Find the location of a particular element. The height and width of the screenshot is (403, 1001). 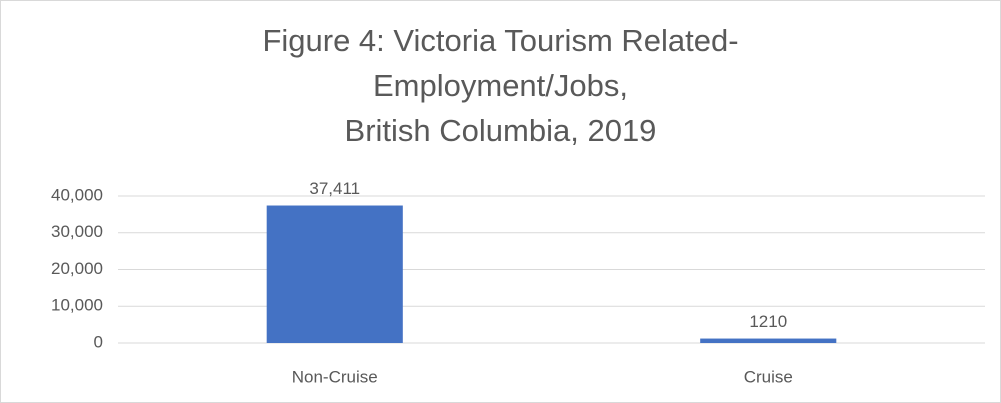

y-tick-label: 30,000 is located at coordinates (77, 231).